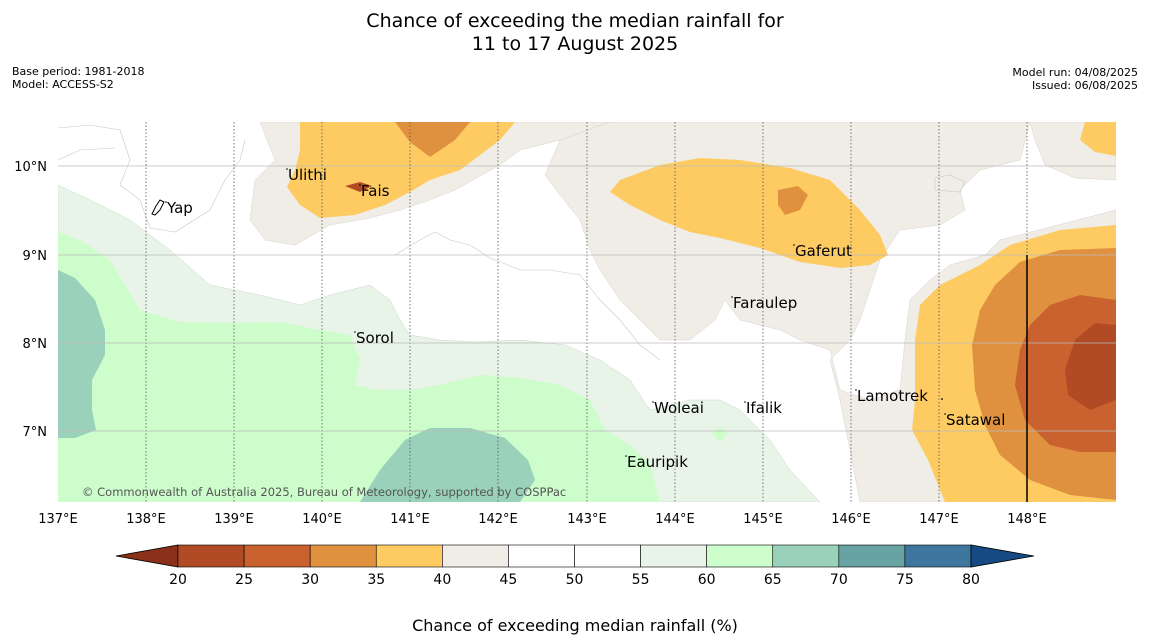  What do you see at coordinates (401, 170) in the screenshot?
I see `contour-35-ulithi` at bounding box center [401, 170].